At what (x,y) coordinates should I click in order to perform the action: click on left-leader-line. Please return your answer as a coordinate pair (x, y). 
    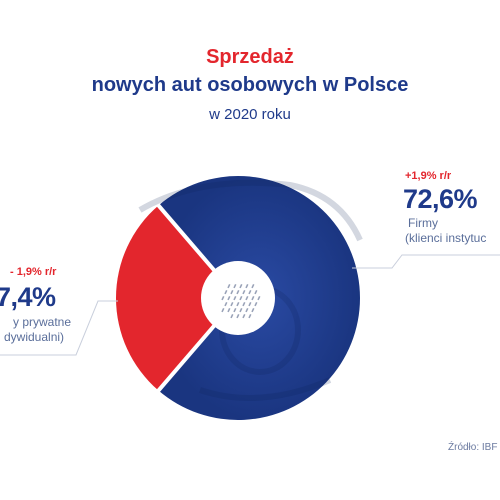
    Looking at the image, I should click on (59, 328).